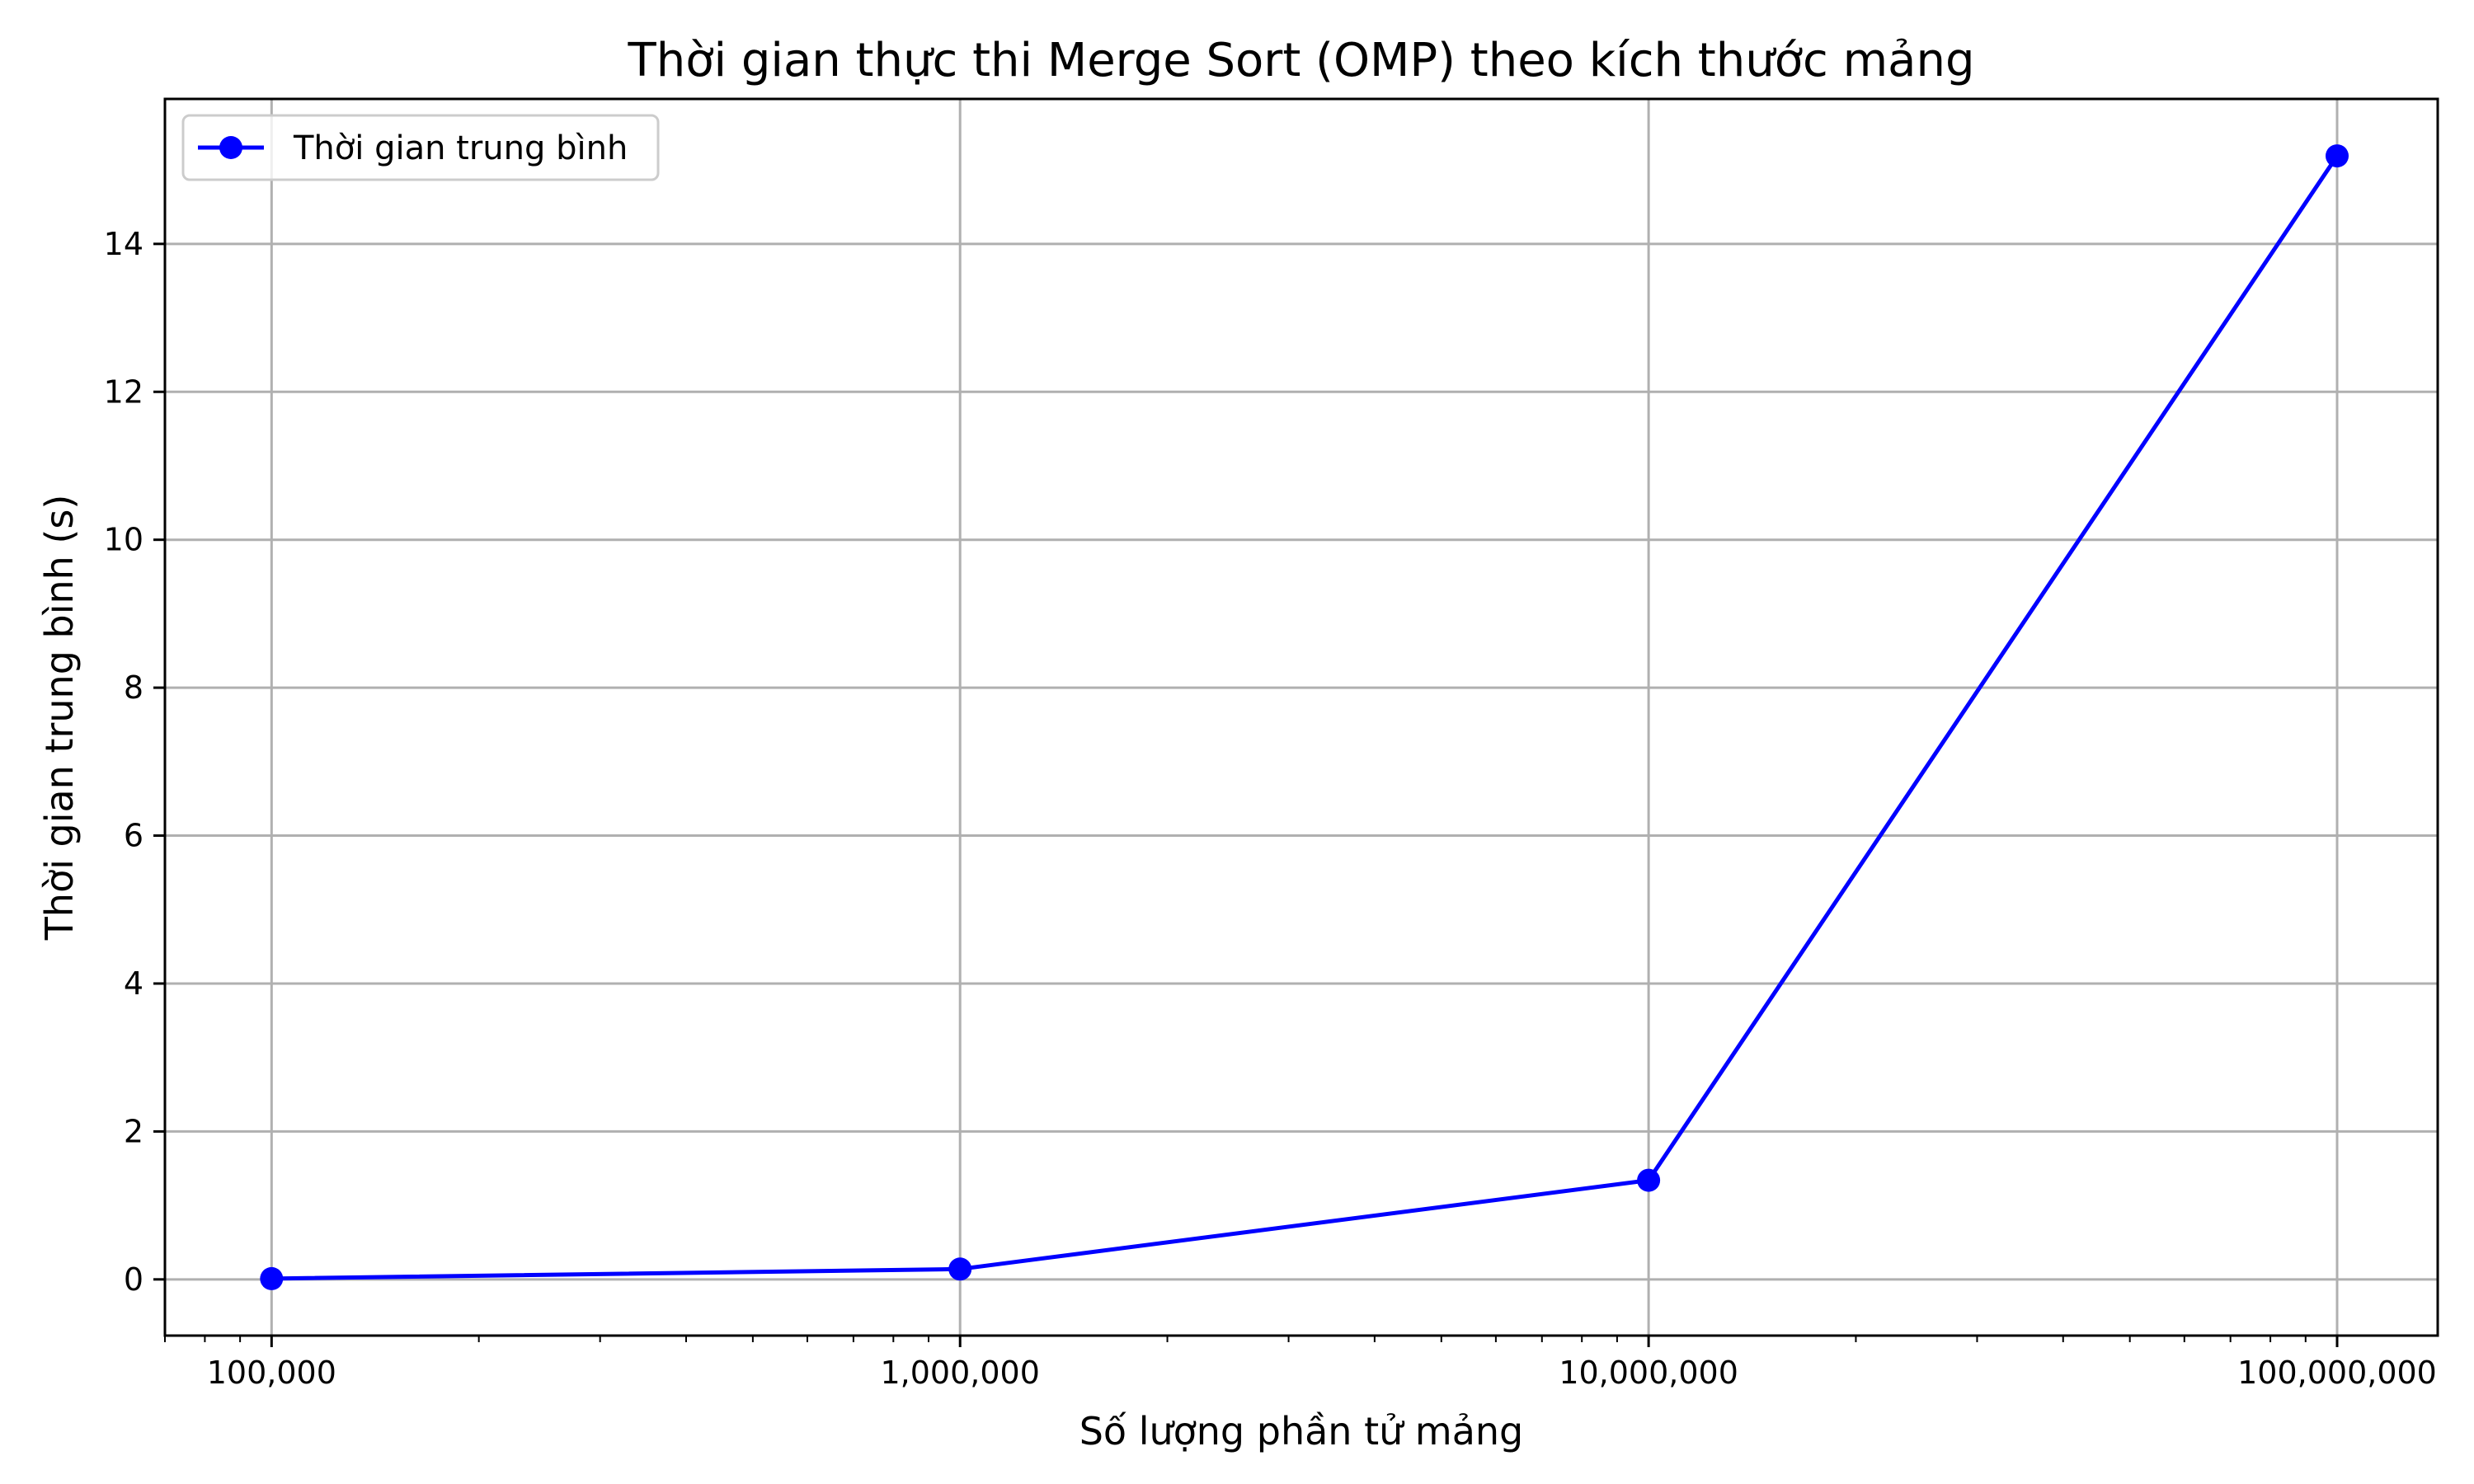 The image size is (2474, 1484). I want to click on legend-box, so click(420, 147).